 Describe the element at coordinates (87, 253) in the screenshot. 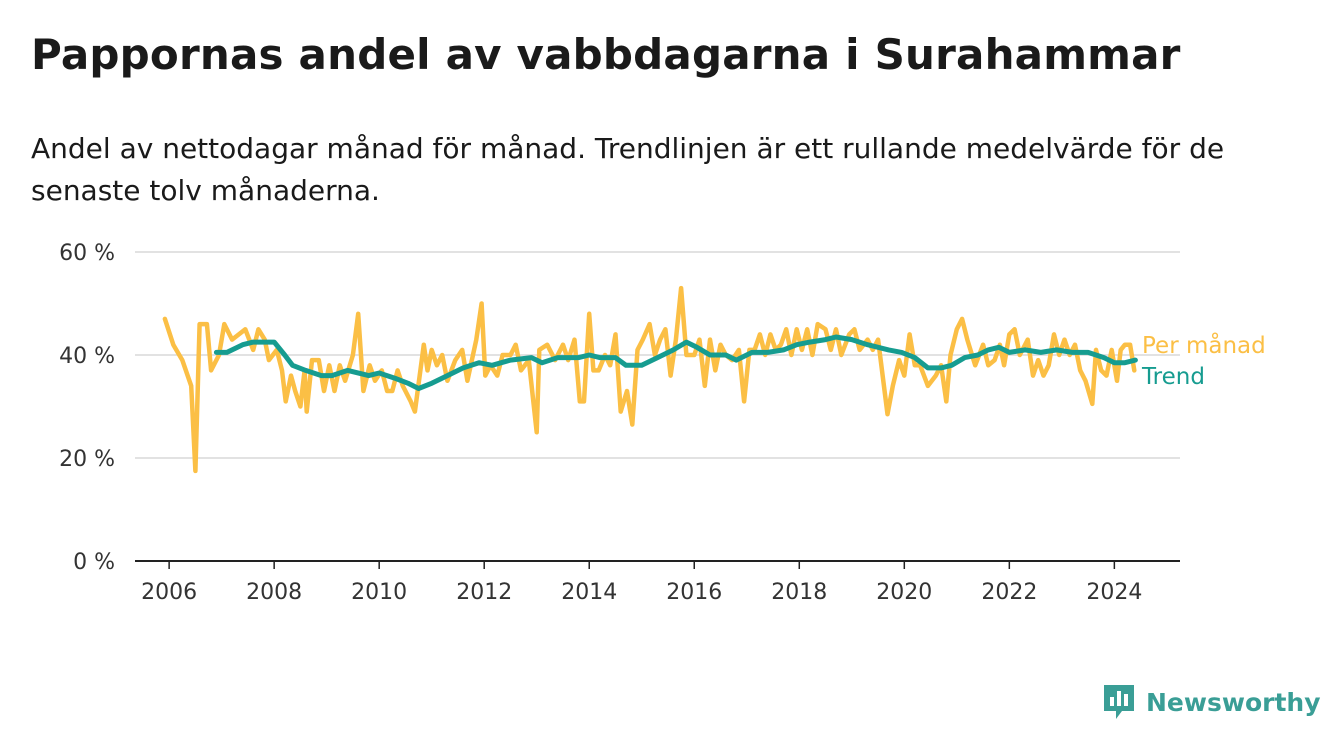

I see `y-tick-label: 60 %` at that location.